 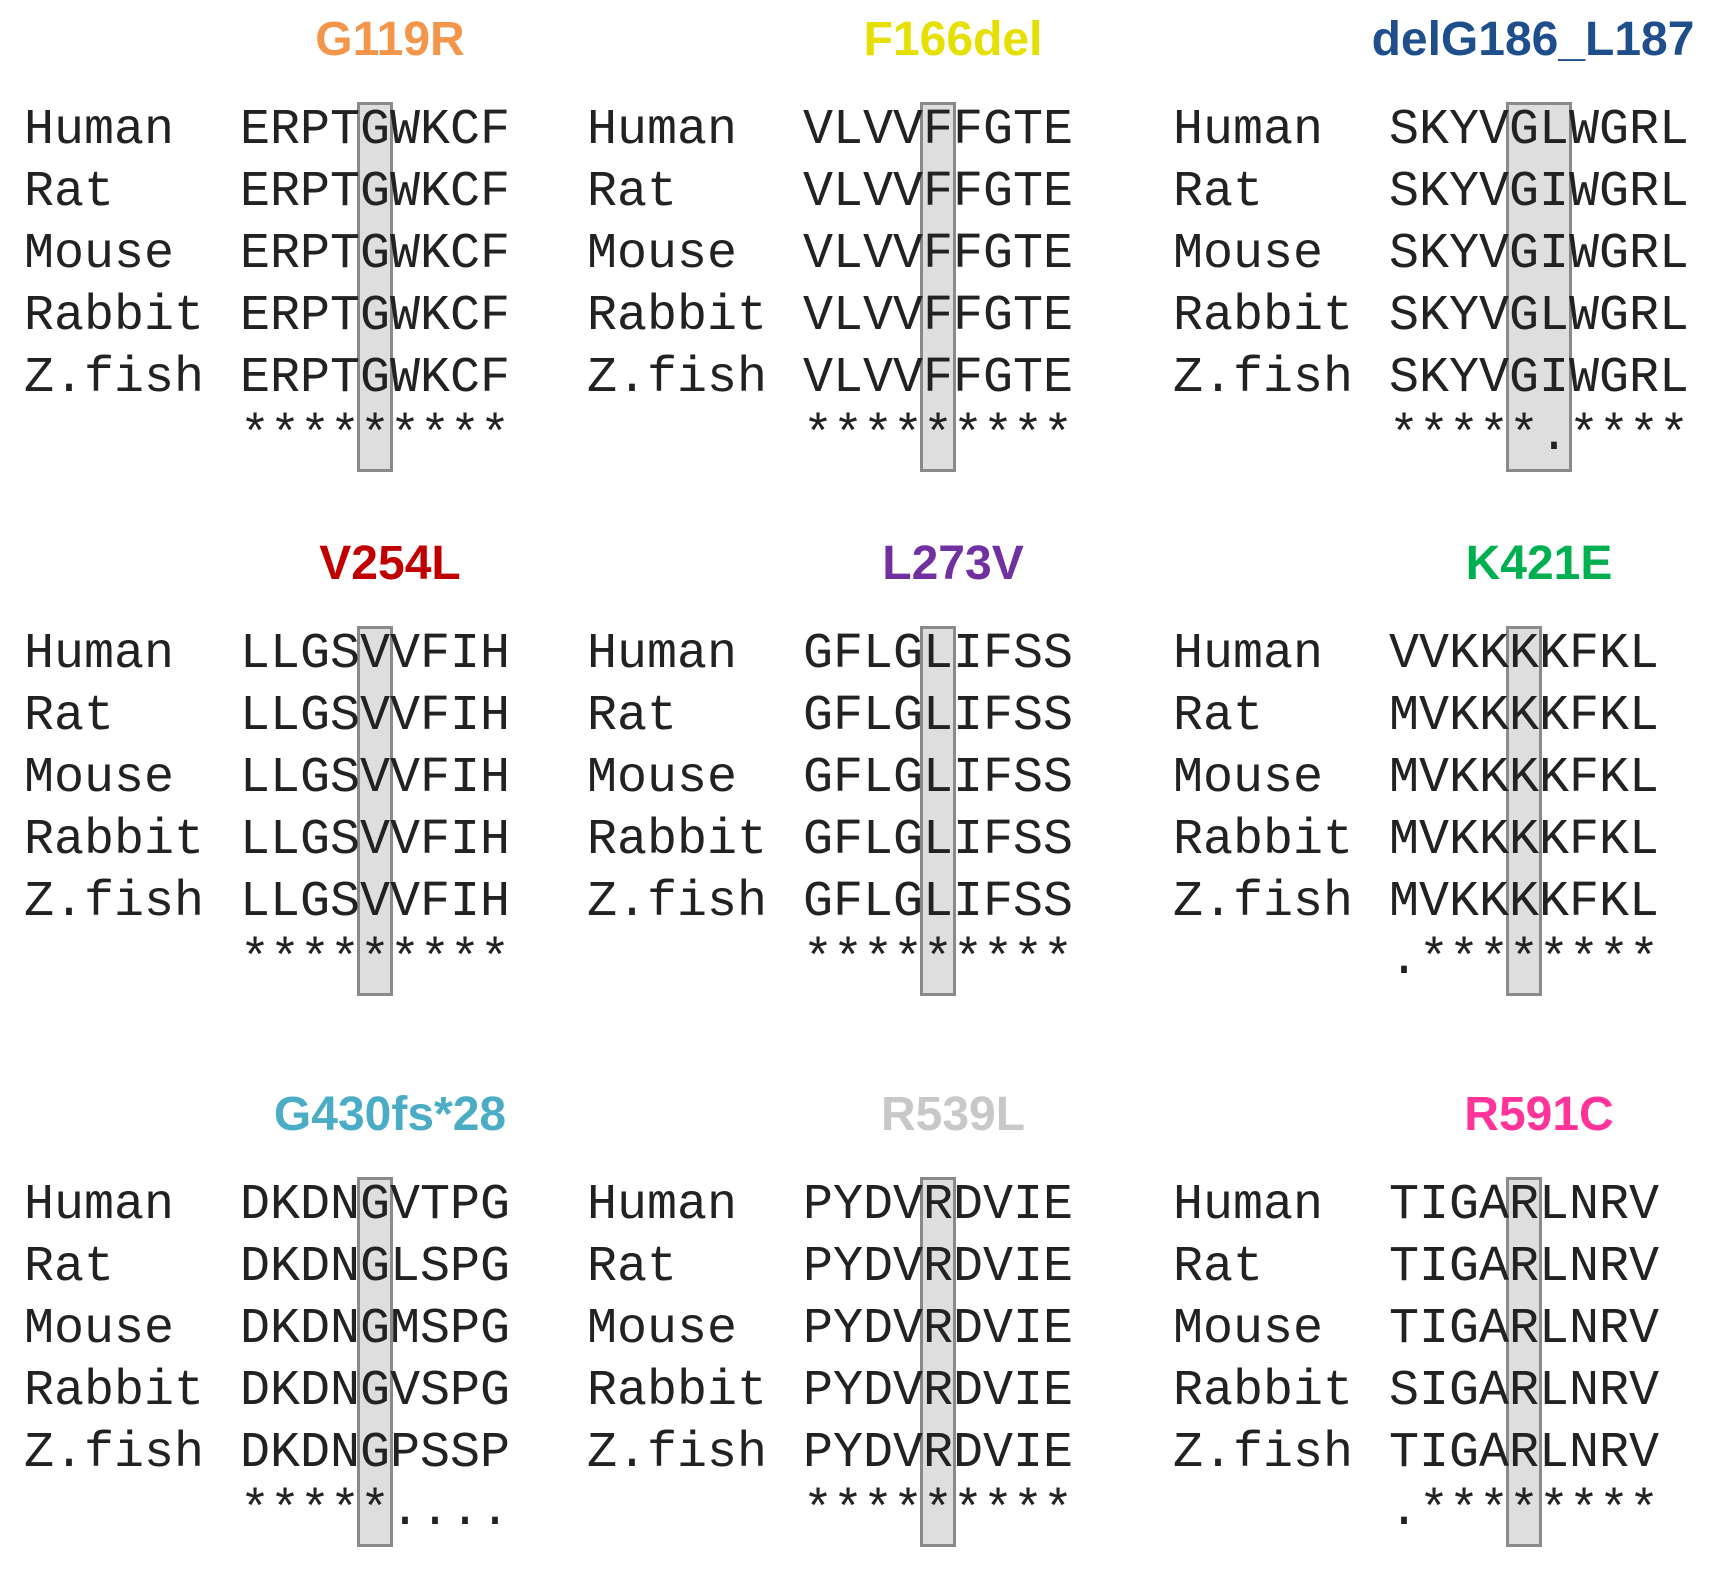 I want to click on mutation-title: F166del, so click(x=953, y=39).